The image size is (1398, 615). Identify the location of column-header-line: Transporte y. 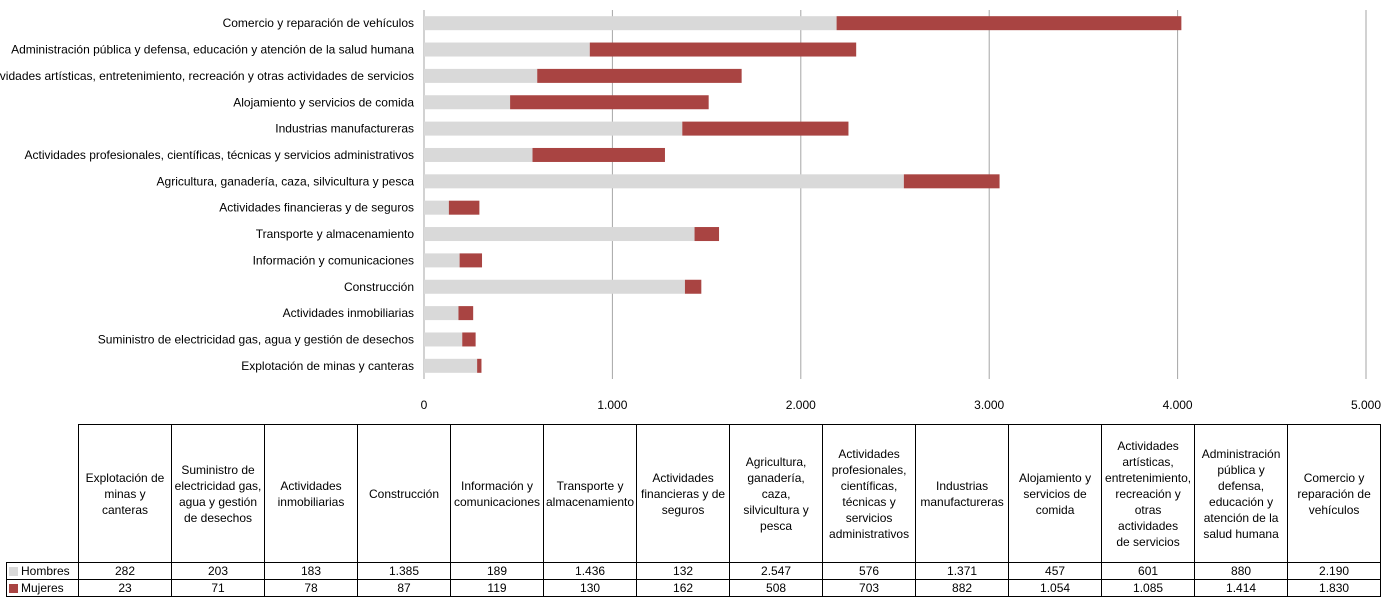
(590, 485).